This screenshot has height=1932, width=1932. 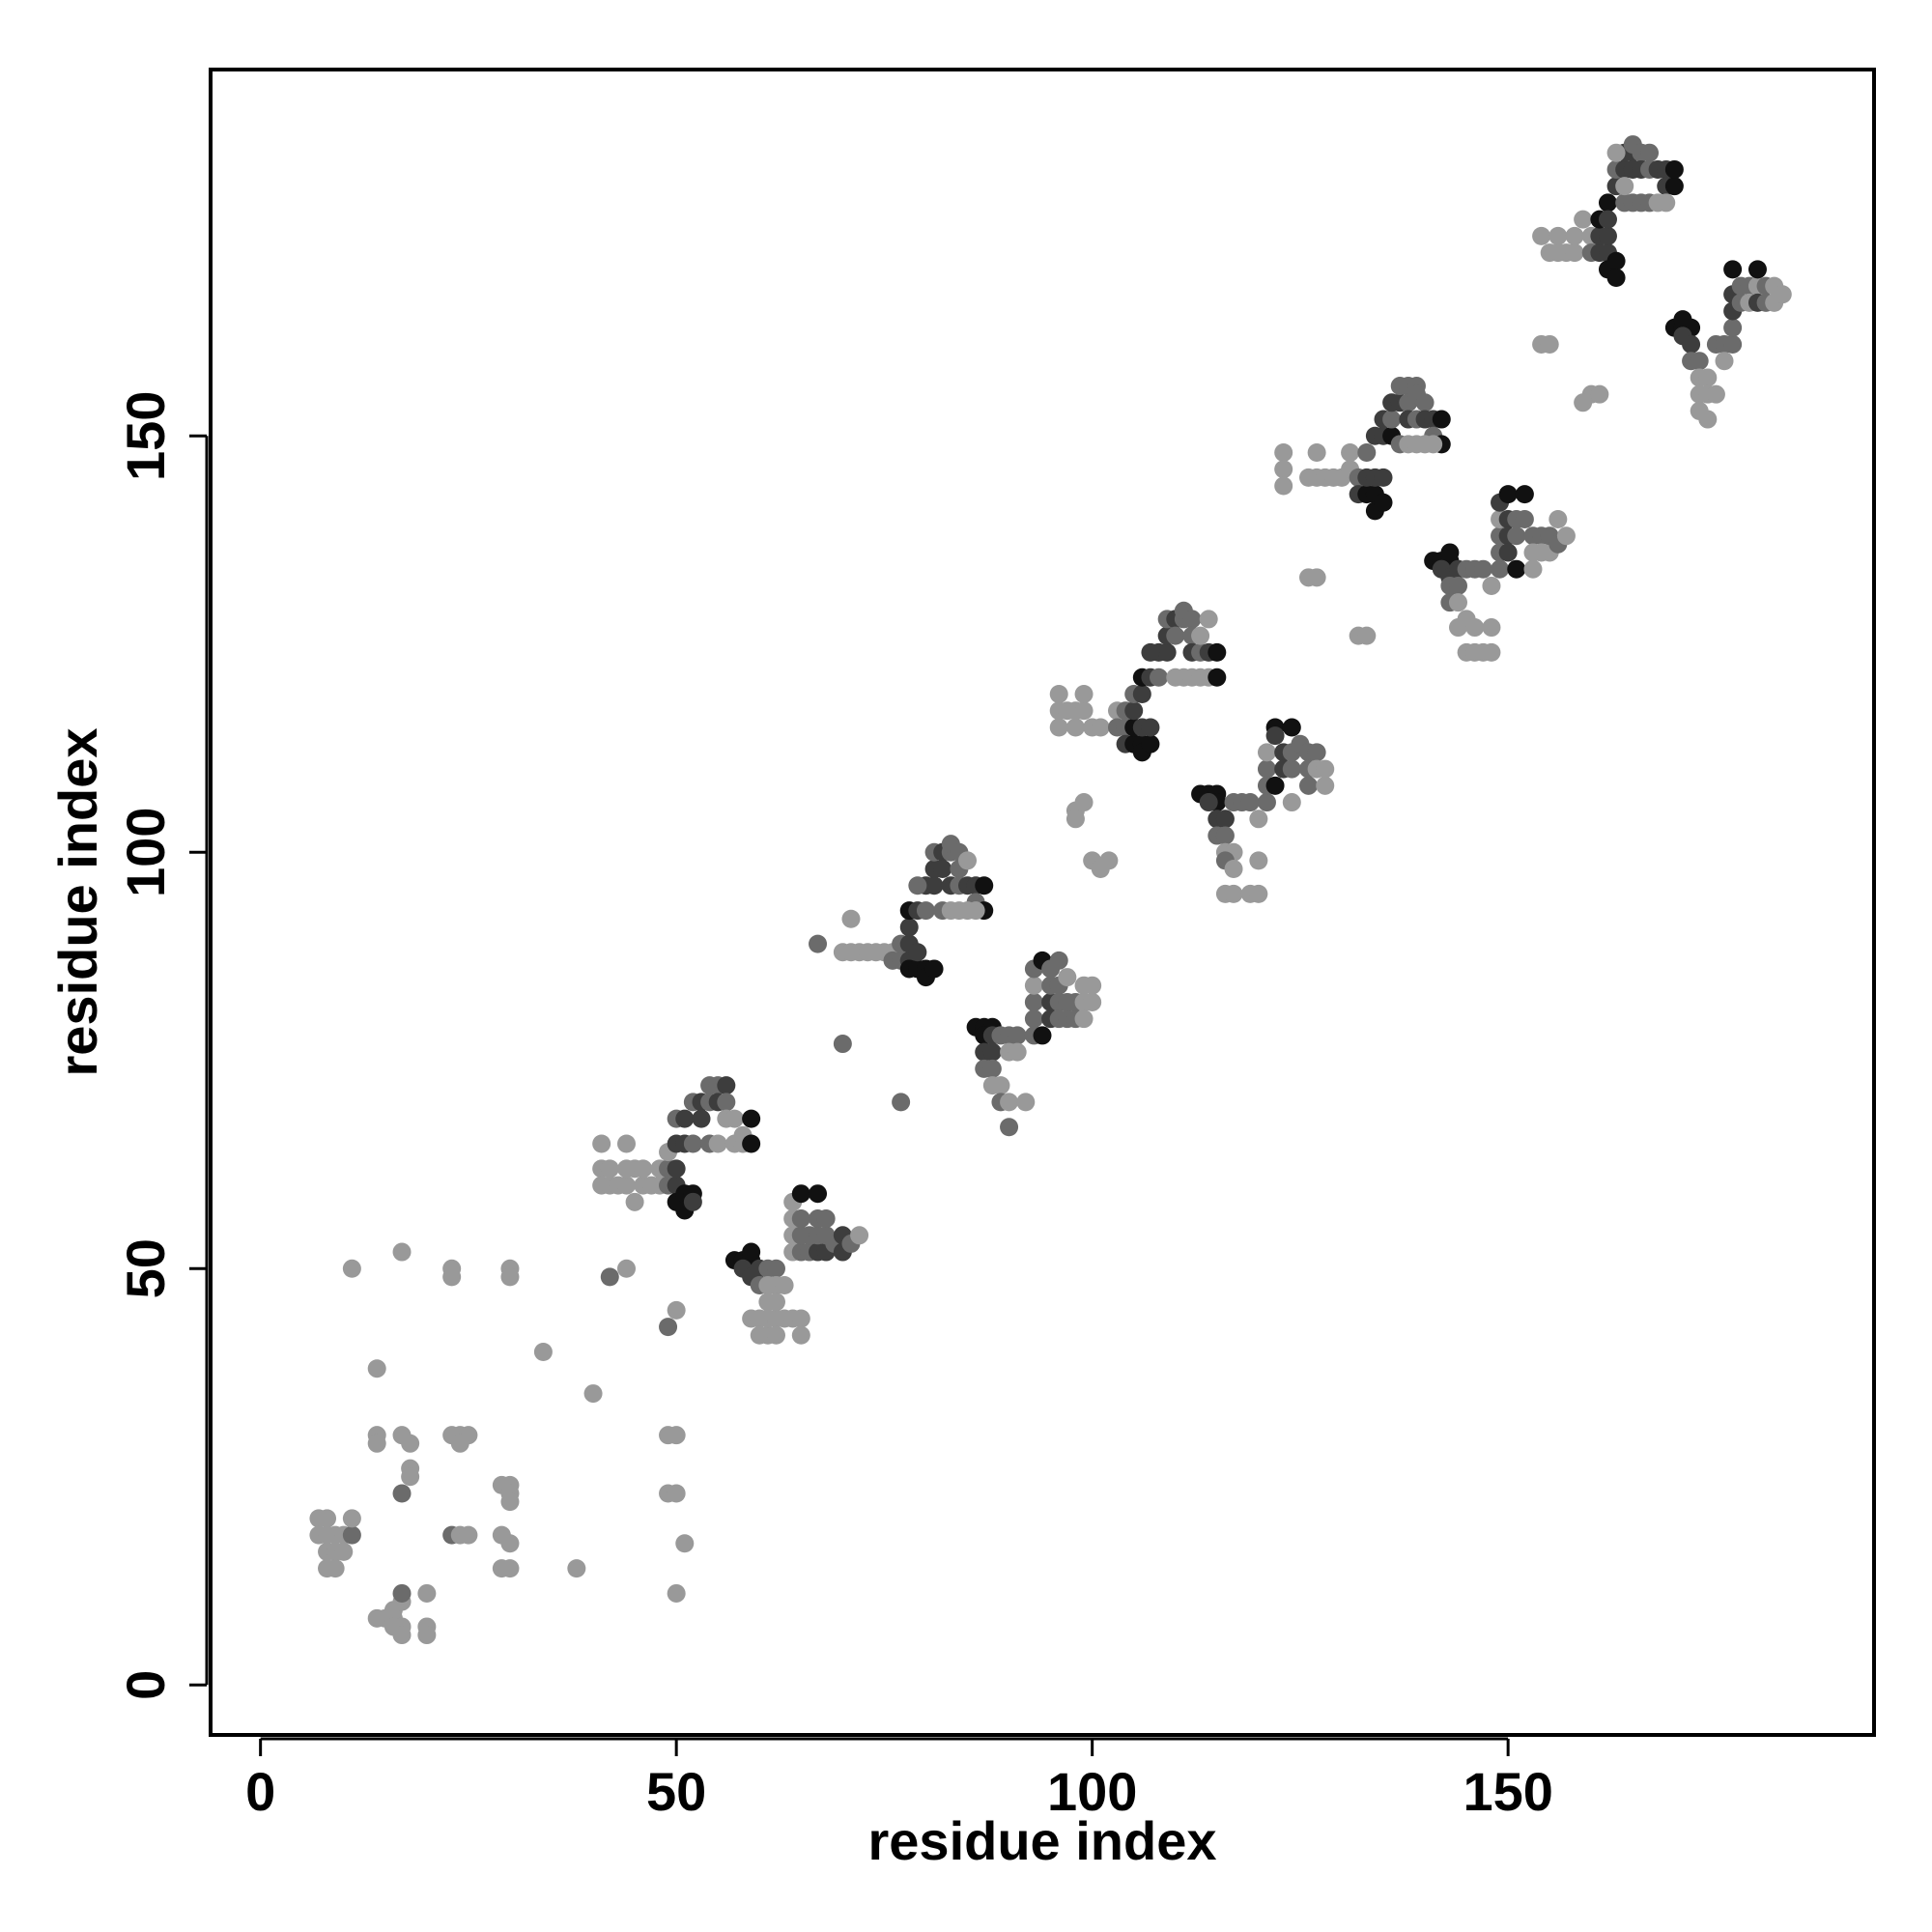 What do you see at coordinates (676, 1791) in the screenshot?
I see `x-tick-label: 50` at bounding box center [676, 1791].